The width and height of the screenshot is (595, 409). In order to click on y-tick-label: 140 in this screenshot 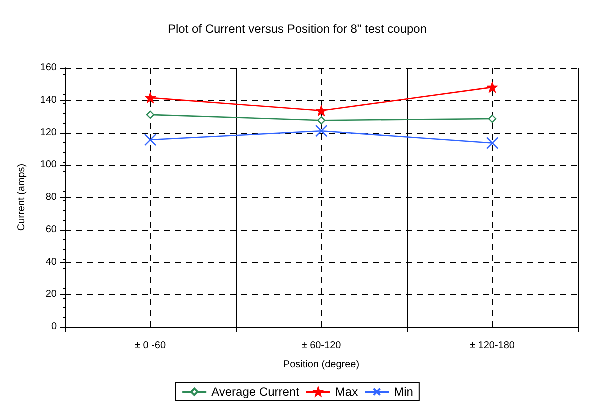, I will do `click(49, 100)`.